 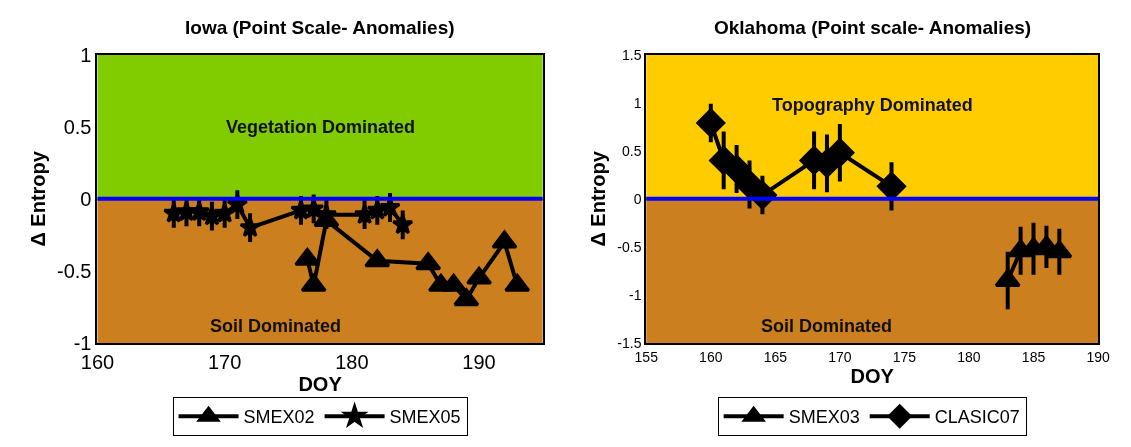 What do you see at coordinates (635, 294) in the screenshot?
I see `y-tick-label: -1` at bounding box center [635, 294].